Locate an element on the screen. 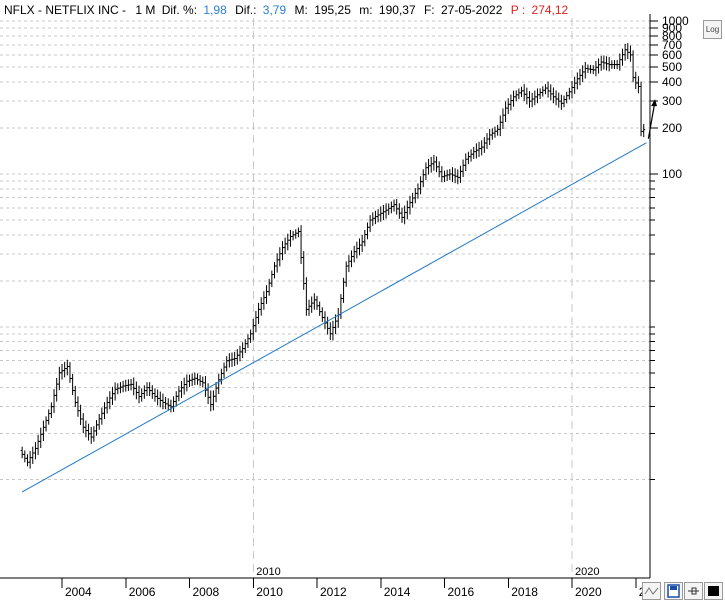 The image size is (725, 607). max-value: 195,25 is located at coordinates (332, 10).